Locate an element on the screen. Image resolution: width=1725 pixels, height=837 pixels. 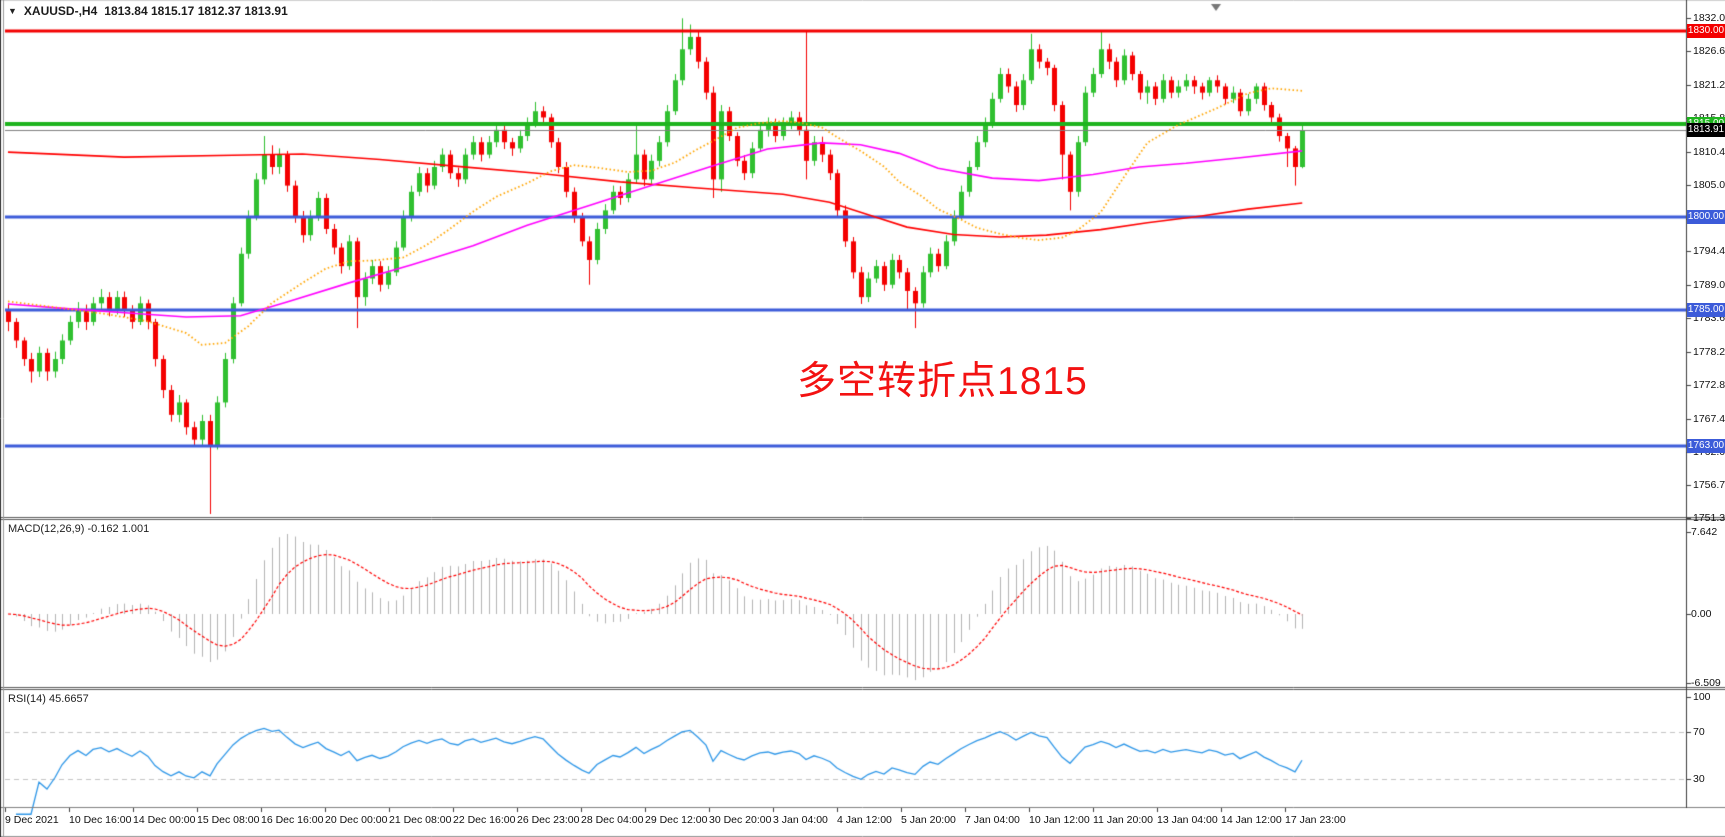
time-axis-label: 22 Dec 16:00 is located at coordinates (484, 820).